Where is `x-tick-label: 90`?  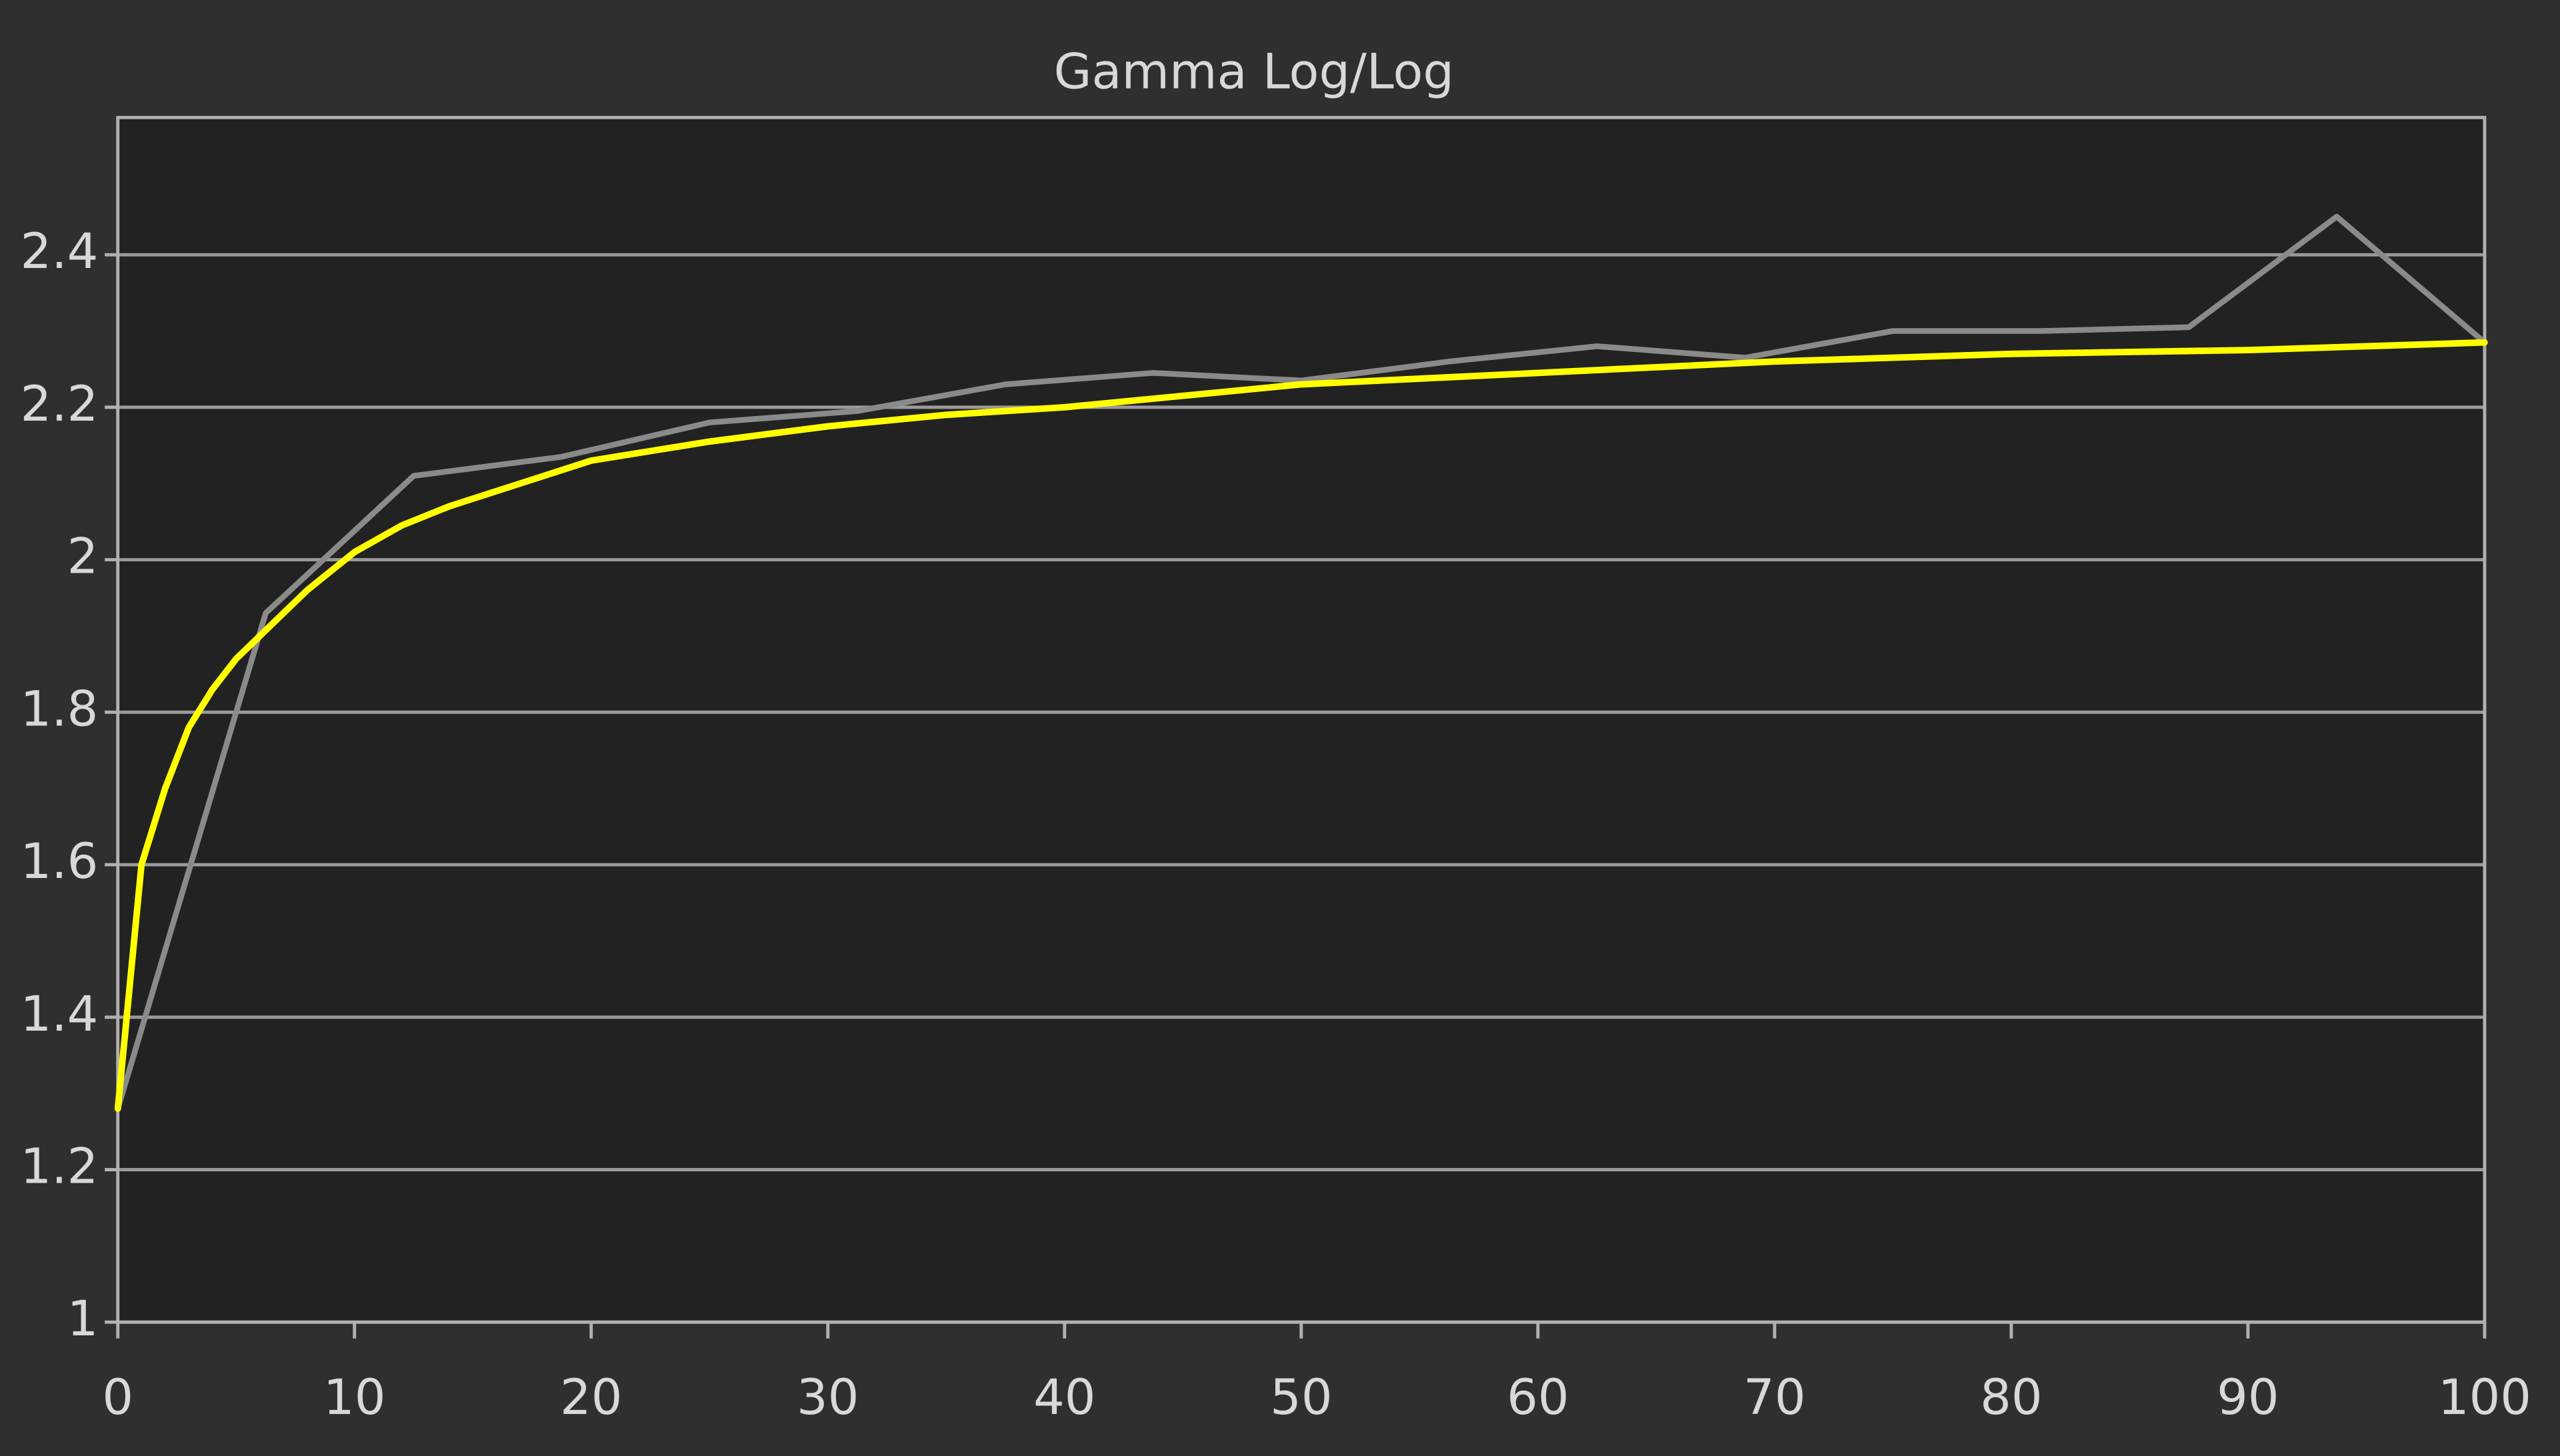 x-tick-label: 90 is located at coordinates (2248, 1397).